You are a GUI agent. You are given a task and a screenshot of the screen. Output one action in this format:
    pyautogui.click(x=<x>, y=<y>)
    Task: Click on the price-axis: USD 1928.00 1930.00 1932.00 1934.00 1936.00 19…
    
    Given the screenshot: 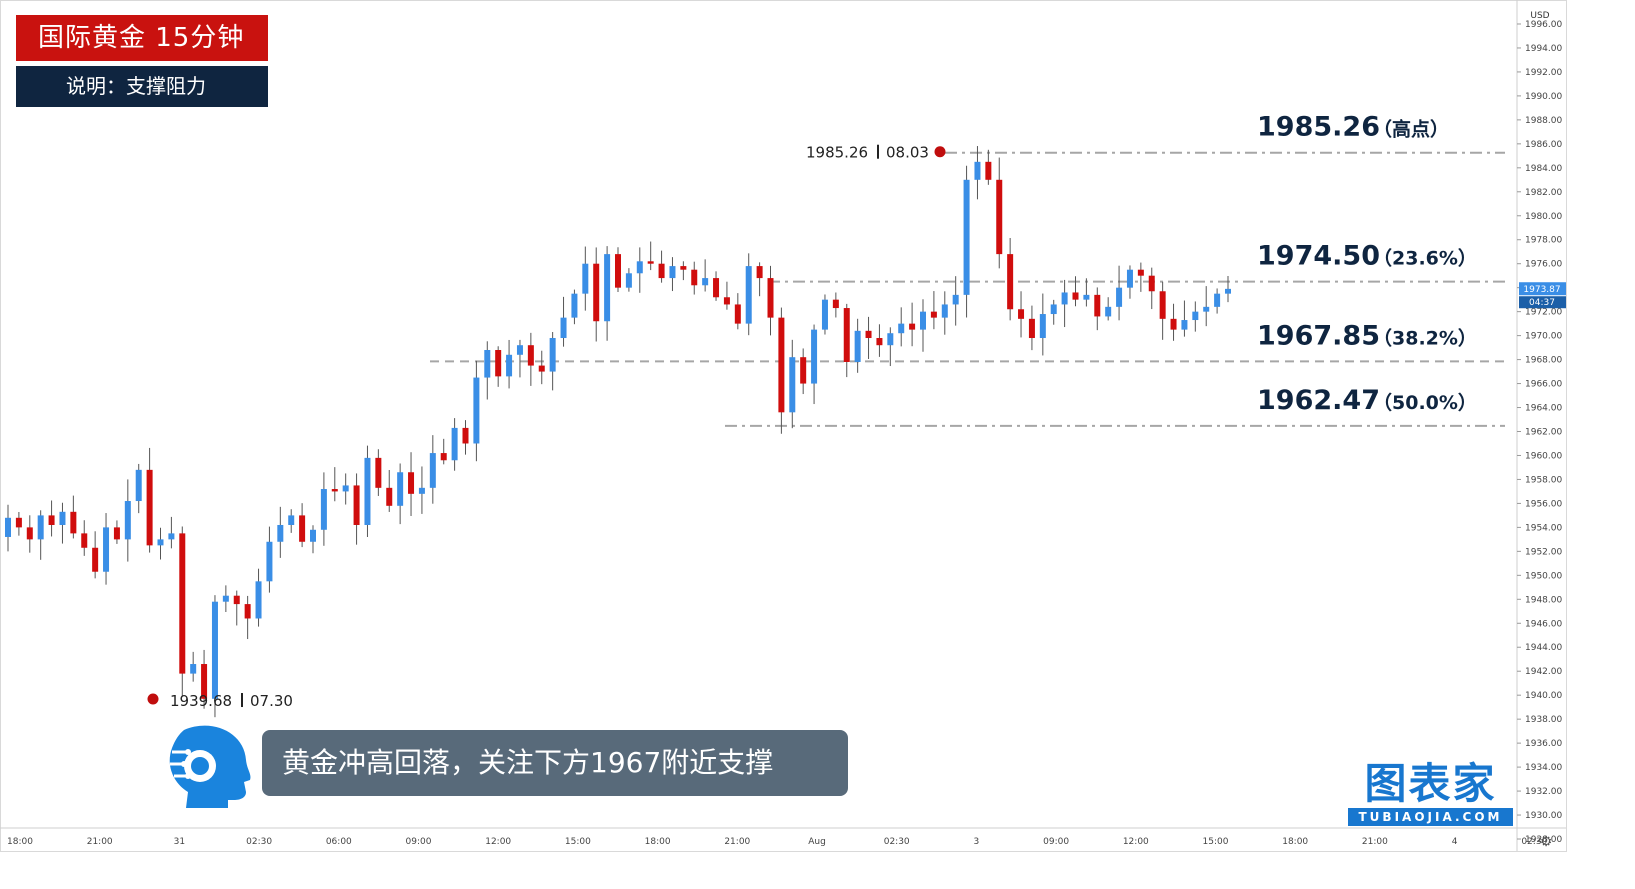 What is the action you would take?
    pyautogui.click(x=1541, y=428)
    